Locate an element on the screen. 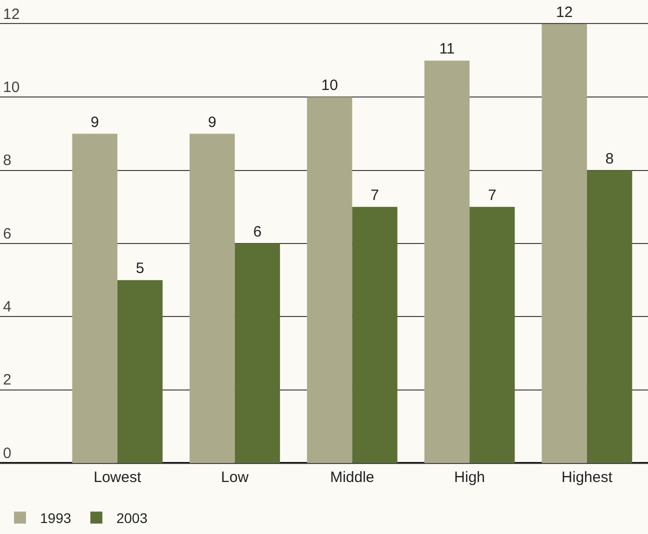  y-tick-label: 6 is located at coordinates (7, 233).